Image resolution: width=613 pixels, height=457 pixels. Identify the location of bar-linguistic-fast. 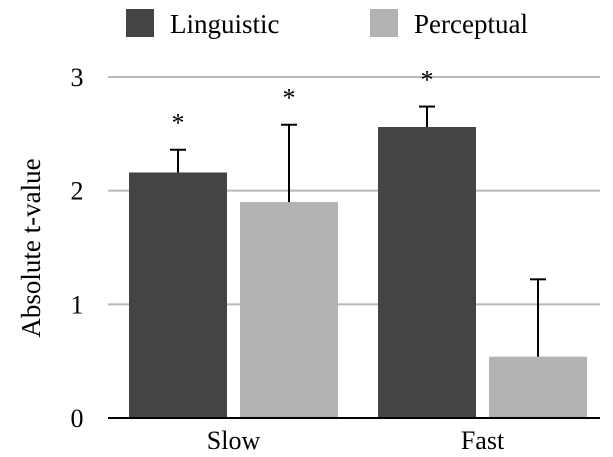
(427, 272).